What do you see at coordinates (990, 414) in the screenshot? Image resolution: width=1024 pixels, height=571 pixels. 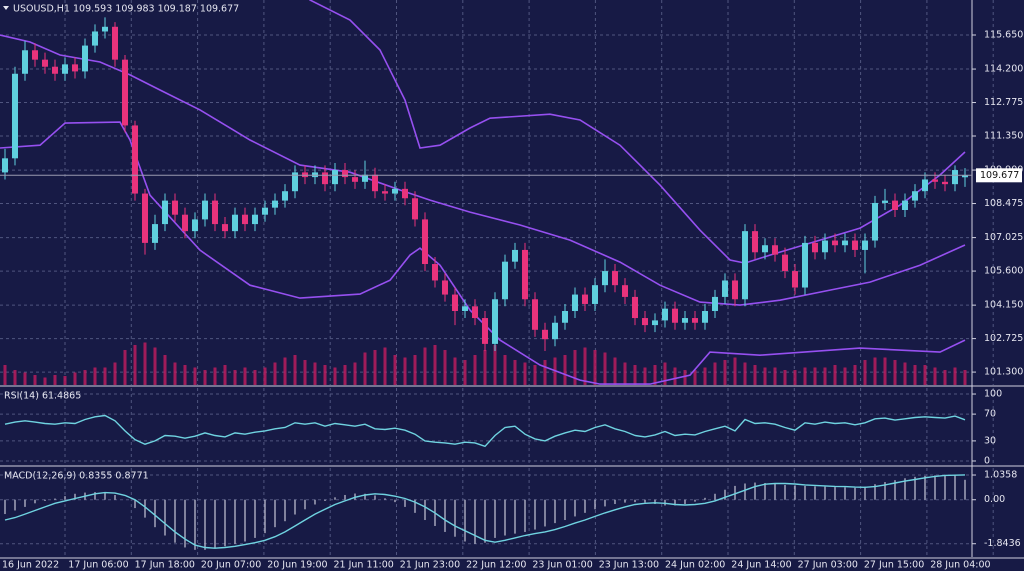 I see `y-tick-label: 70` at bounding box center [990, 414].